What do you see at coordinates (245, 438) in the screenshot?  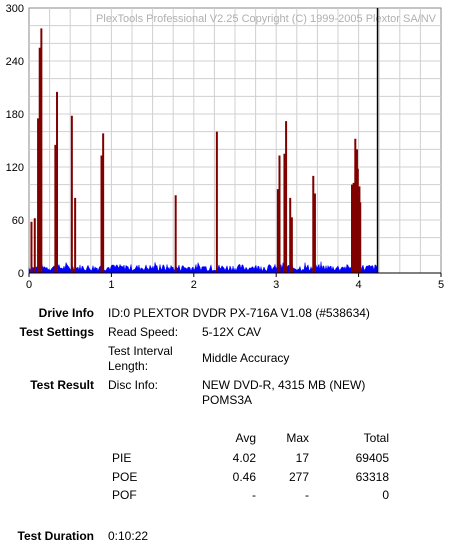 I see `stats-header-avg: Avg` at bounding box center [245, 438].